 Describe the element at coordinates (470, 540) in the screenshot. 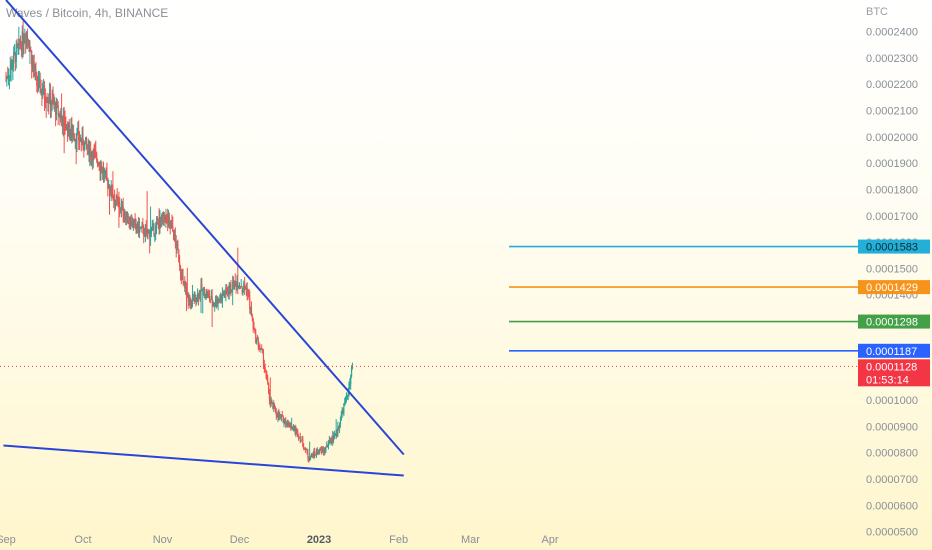

I see `x-tick-label: Mar` at that location.